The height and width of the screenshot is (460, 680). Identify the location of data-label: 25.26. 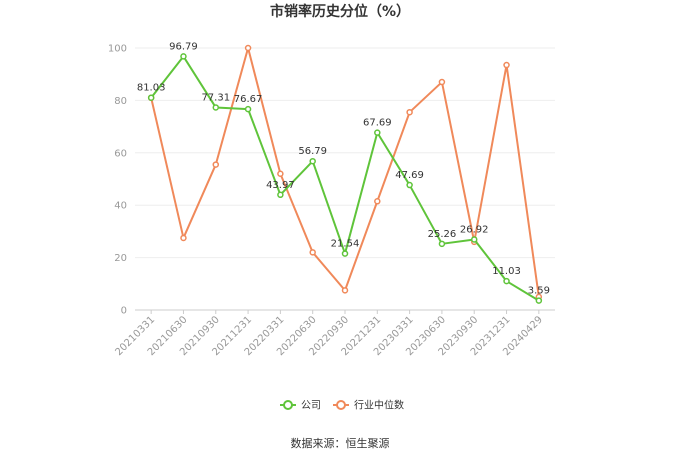
(442, 234).